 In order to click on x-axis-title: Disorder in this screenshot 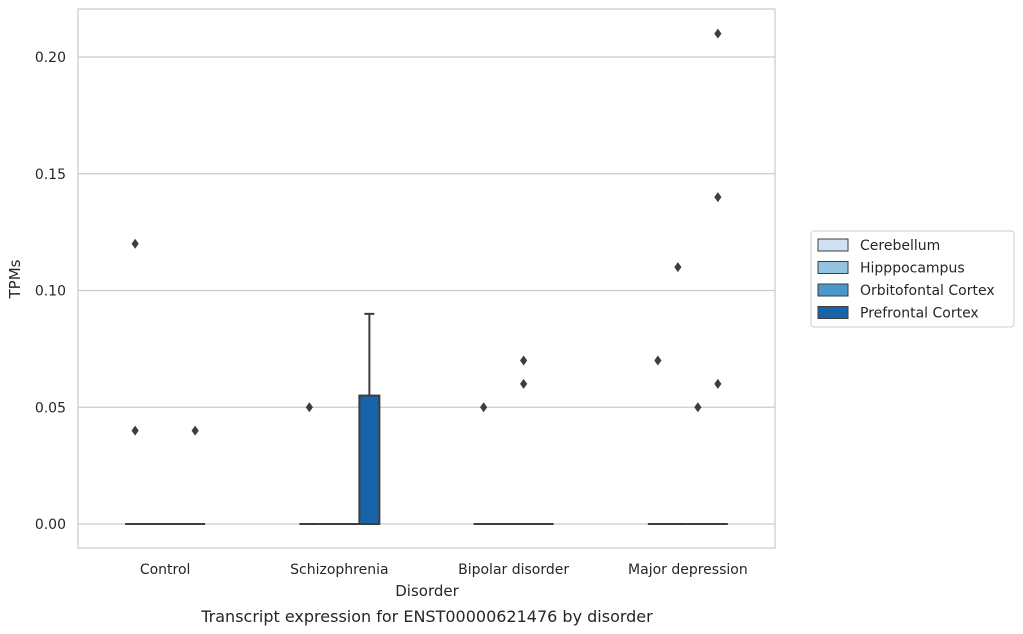, I will do `click(427, 591)`.